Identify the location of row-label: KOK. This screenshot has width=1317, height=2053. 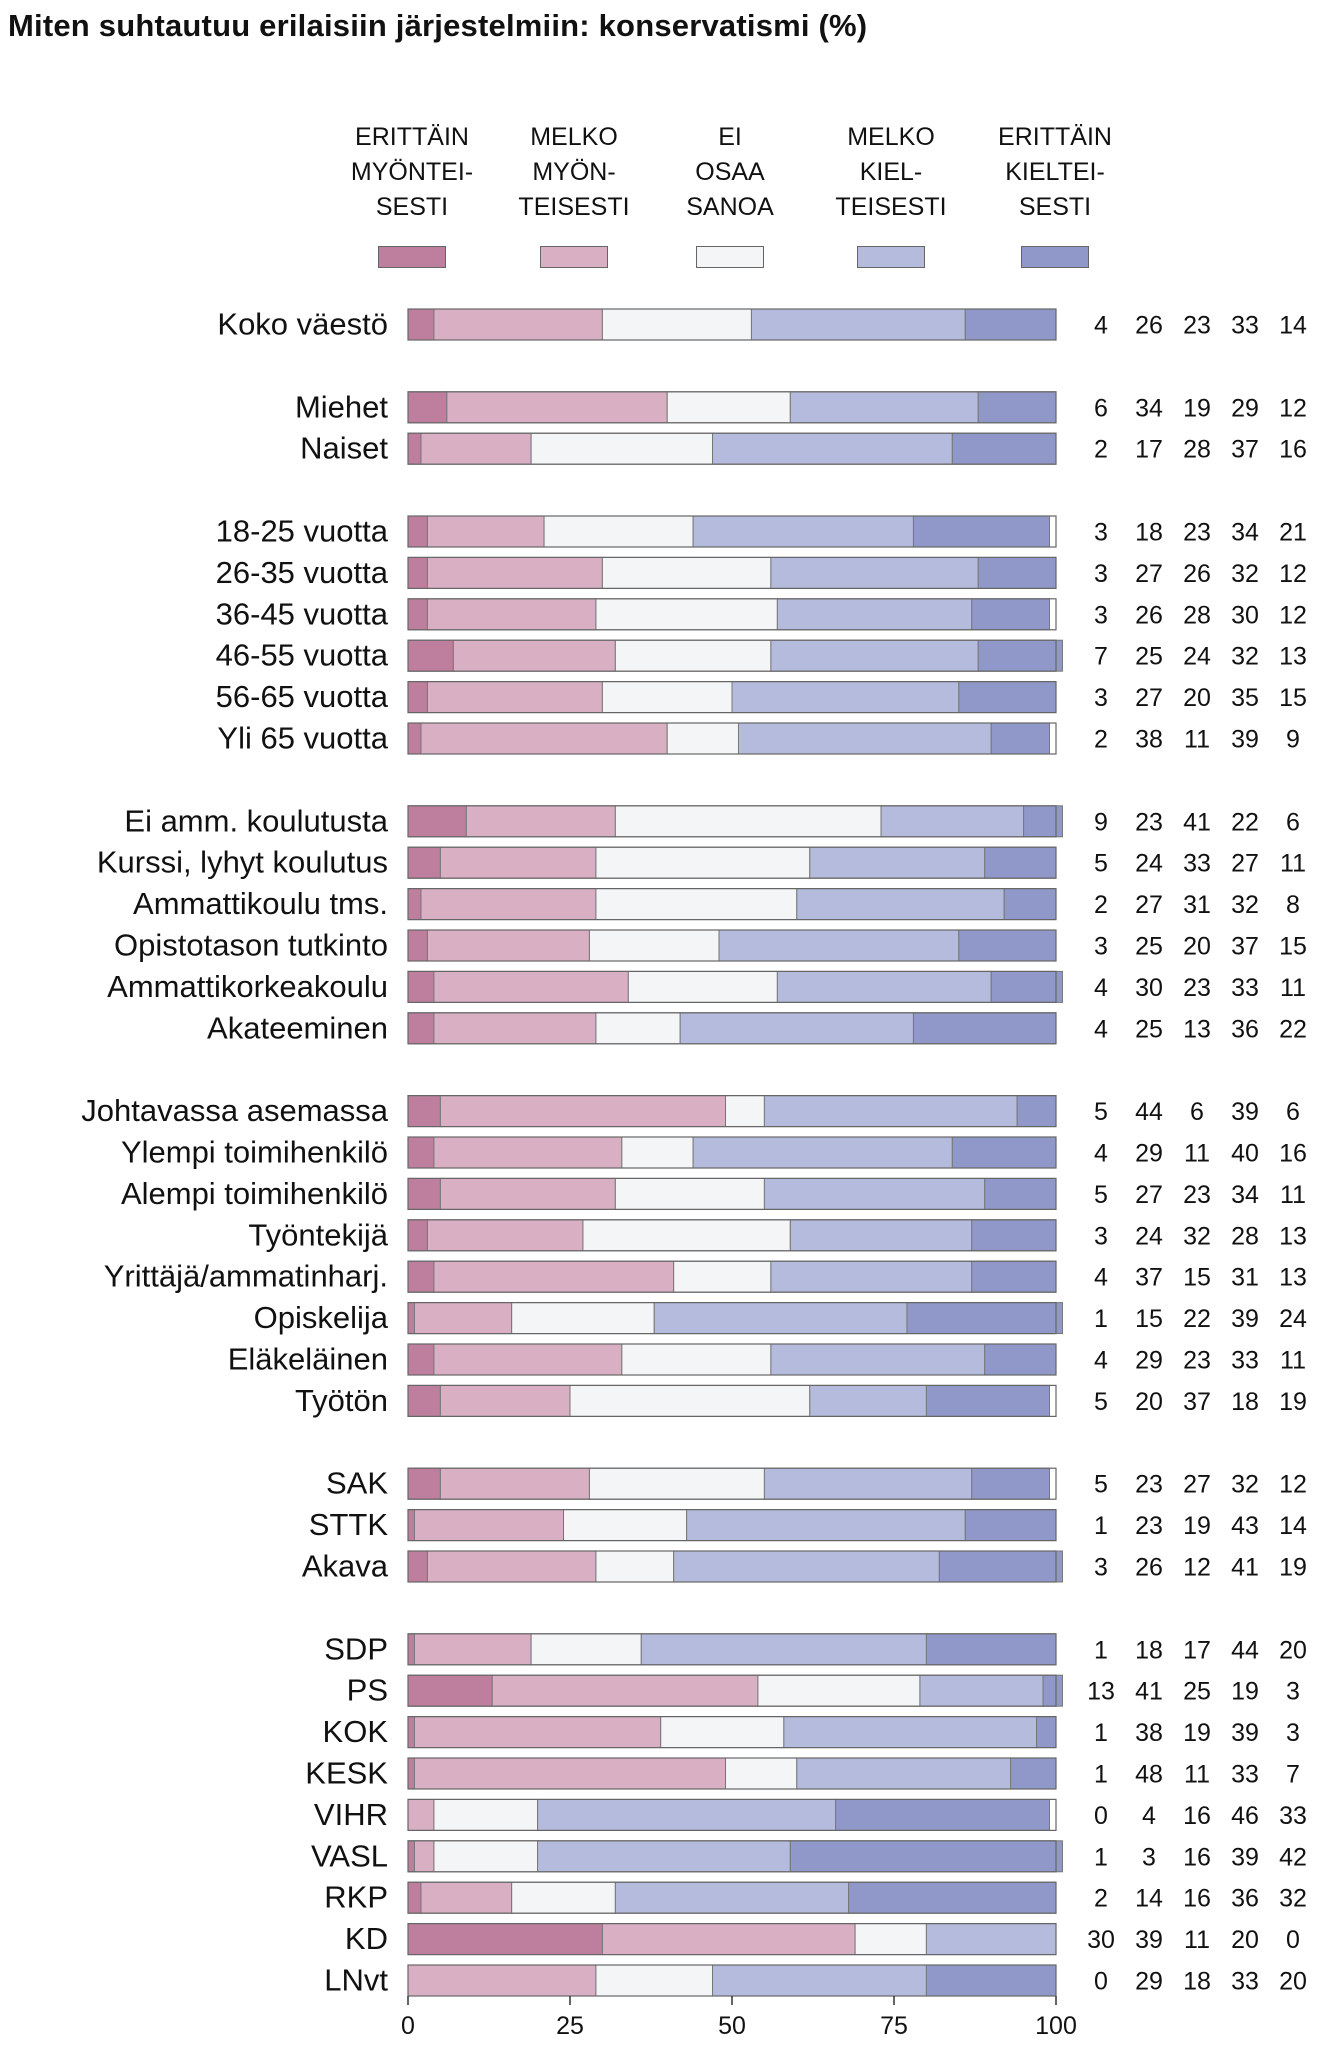
(356, 1731).